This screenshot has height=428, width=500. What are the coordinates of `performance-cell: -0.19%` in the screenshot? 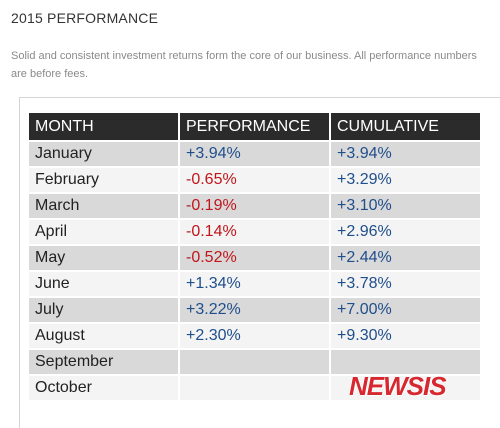 It's located at (254, 206).